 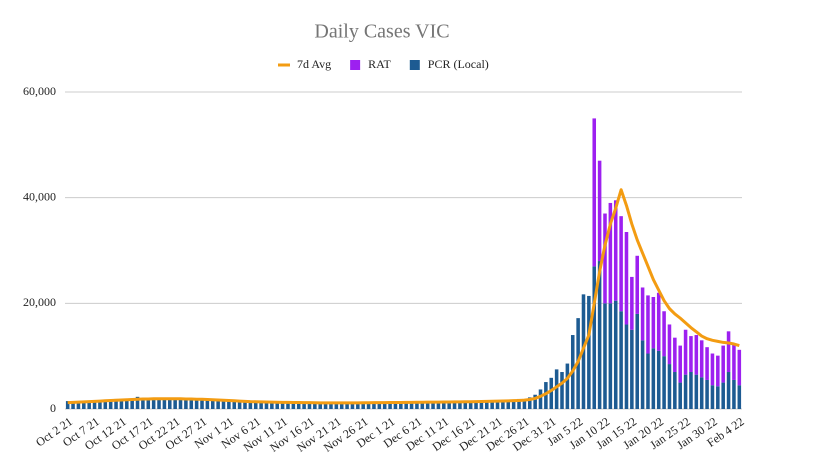 What do you see at coordinates (458, 64) in the screenshot?
I see `legend-label: PCR (Local)` at bounding box center [458, 64].